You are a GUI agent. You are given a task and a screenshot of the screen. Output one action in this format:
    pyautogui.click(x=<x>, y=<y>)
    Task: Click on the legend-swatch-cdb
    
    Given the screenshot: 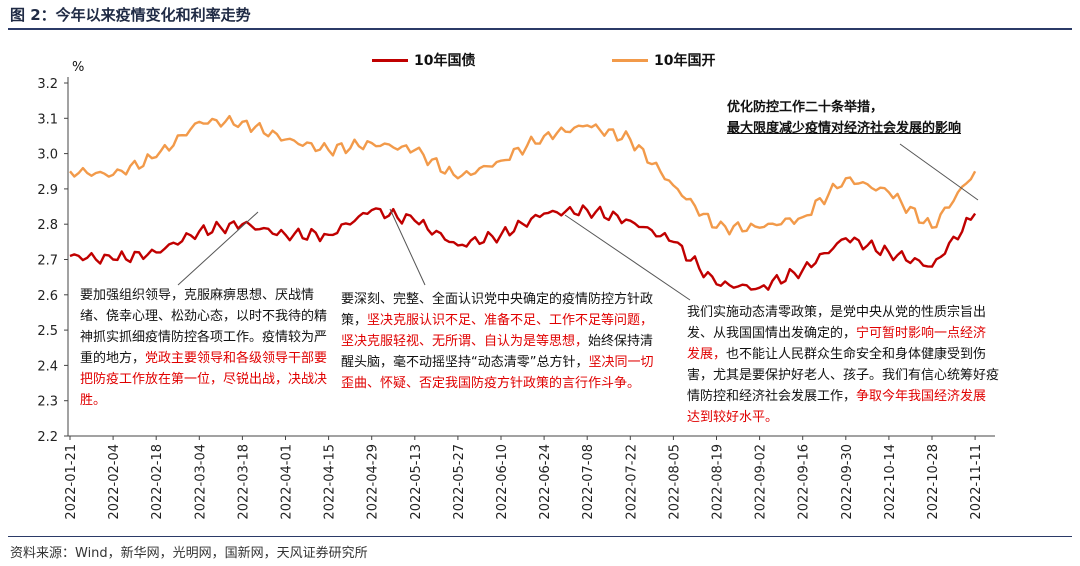 What is the action you would take?
    pyautogui.click(x=630, y=60)
    